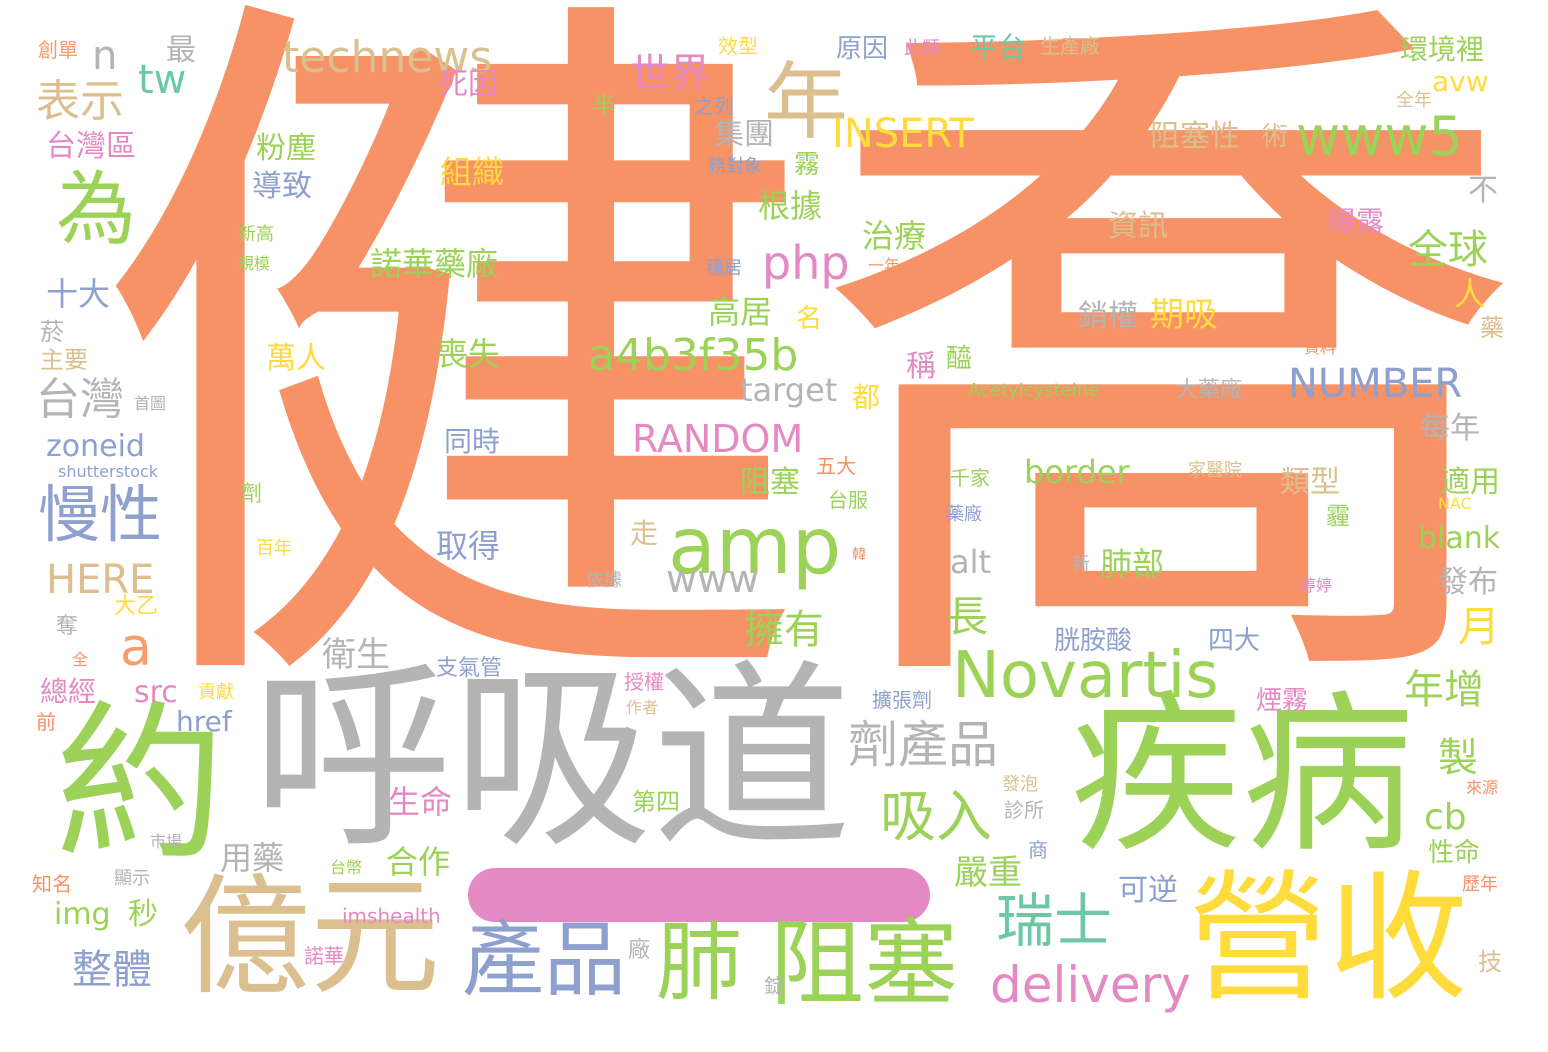 This screenshot has width=1548, height=1052. What do you see at coordinates (1108, 316) in the screenshot?
I see `word: 銷權` at bounding box center [1108, 316].